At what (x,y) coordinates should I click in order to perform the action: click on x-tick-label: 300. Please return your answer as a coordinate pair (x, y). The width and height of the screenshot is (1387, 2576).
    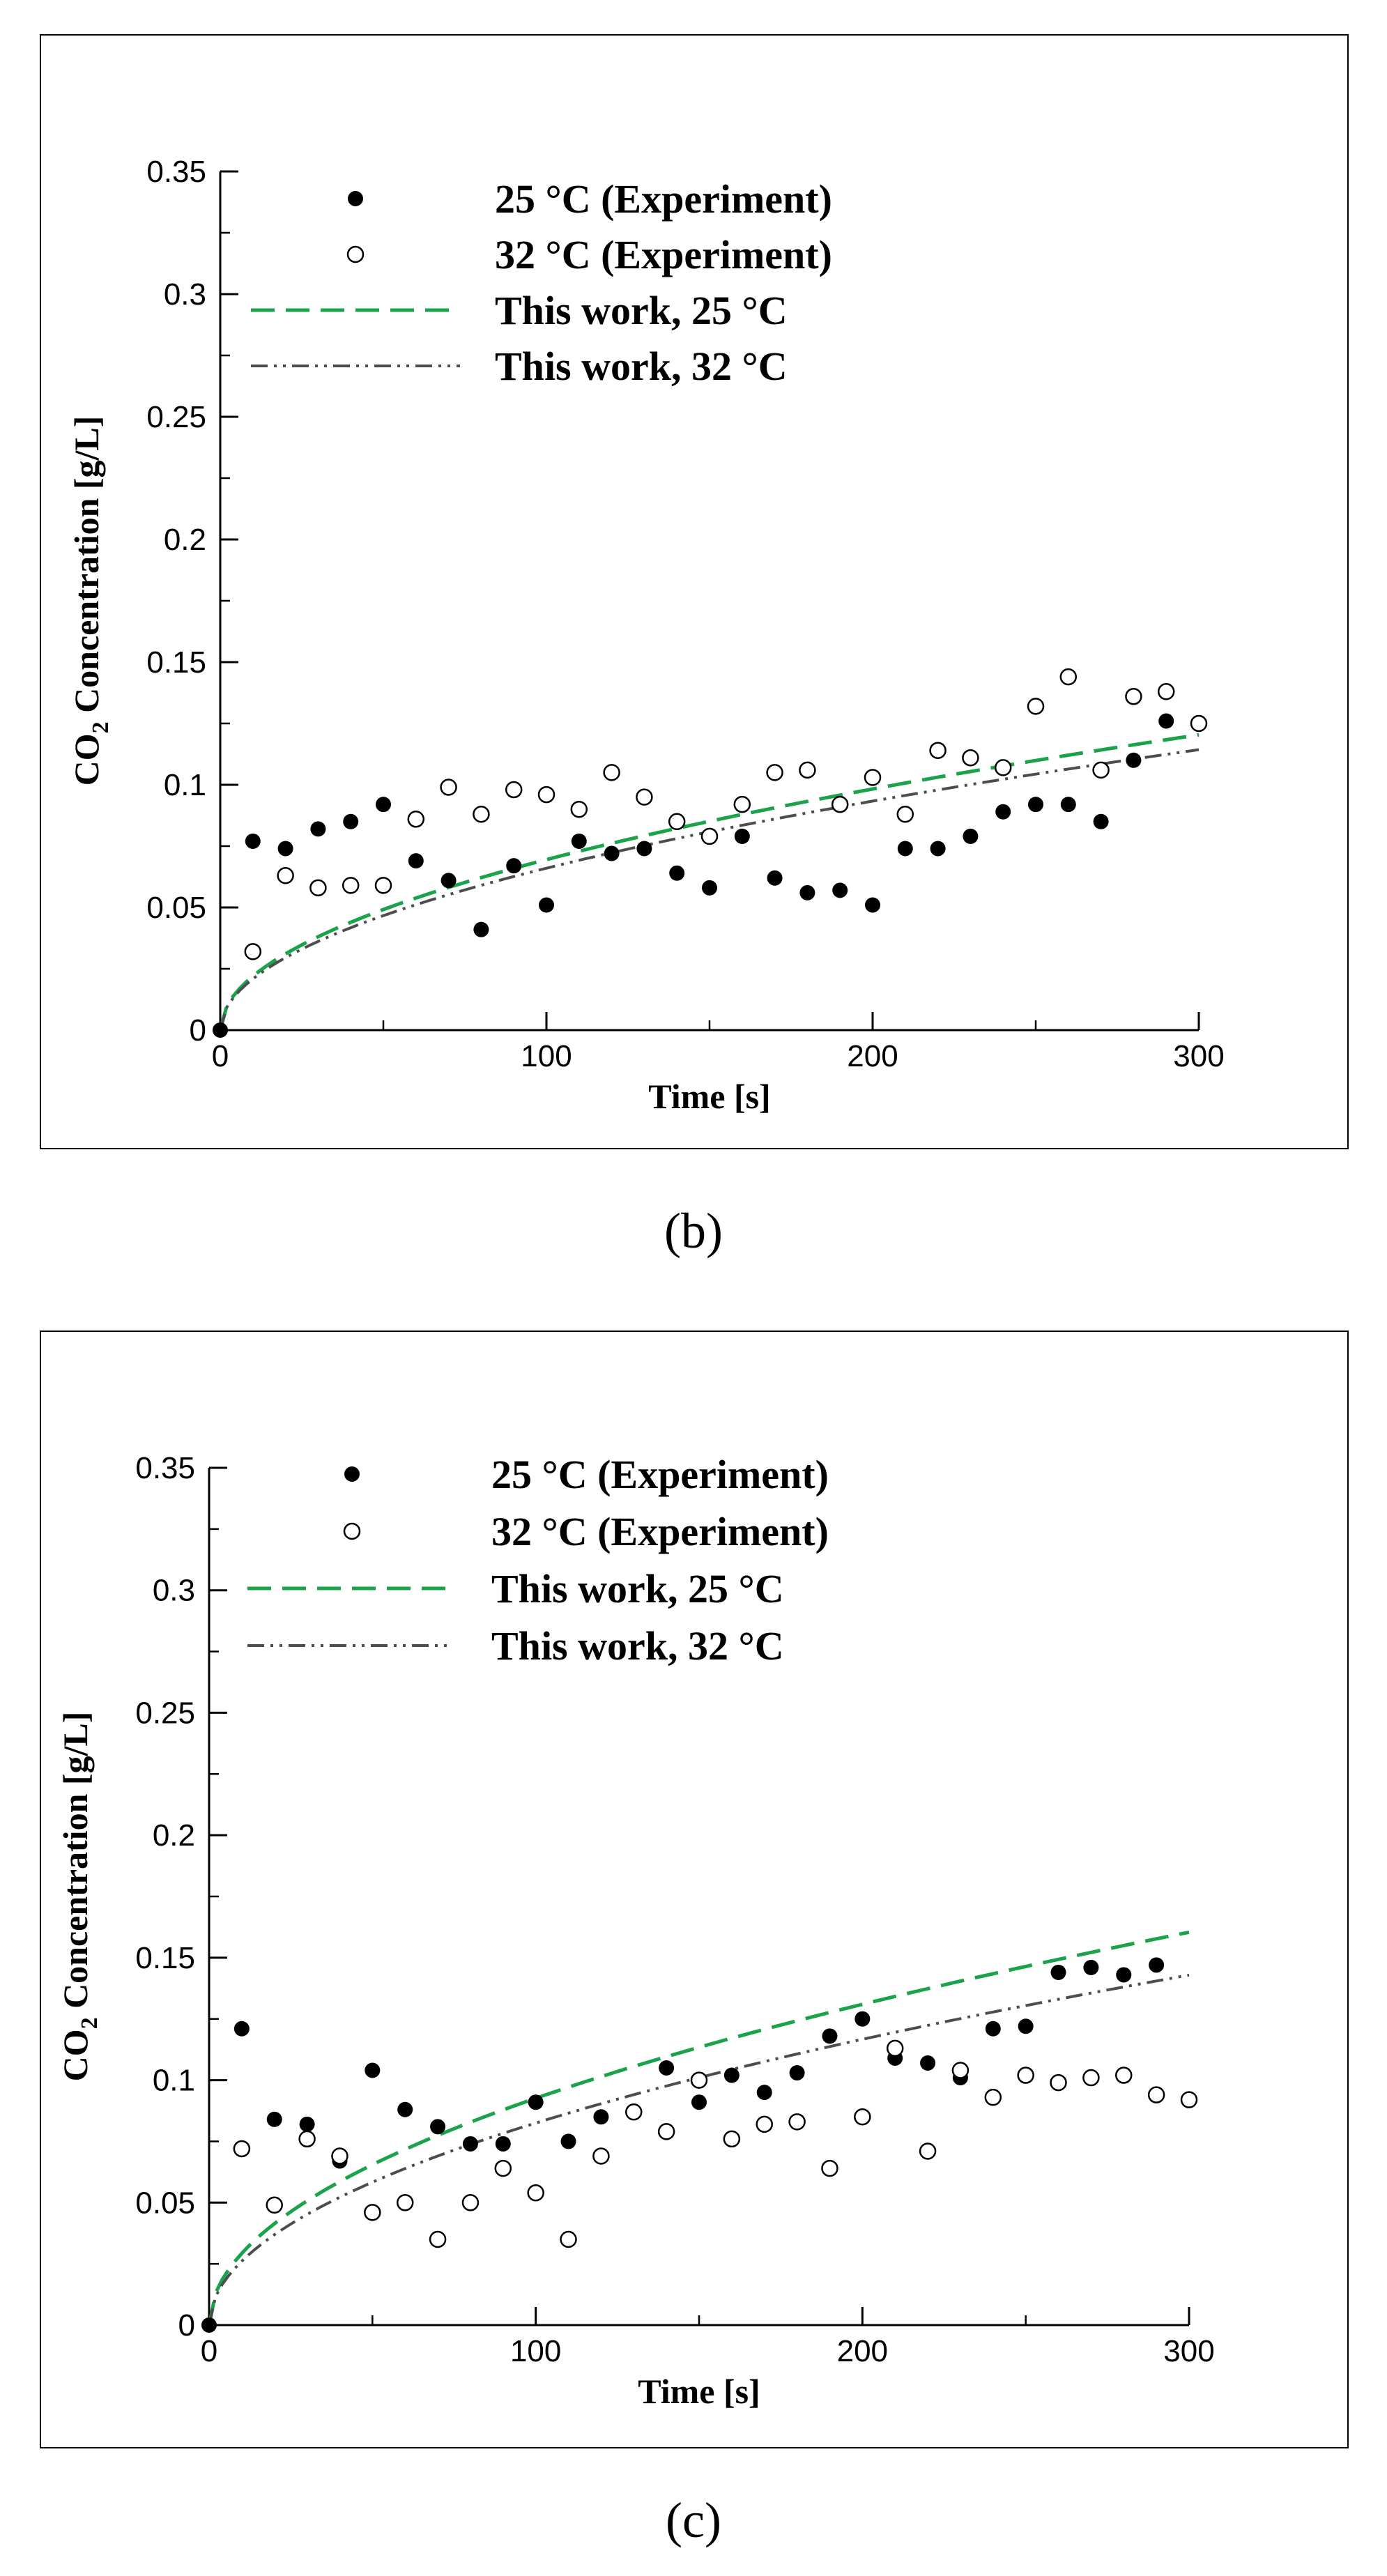
    Looking at the image, I should click on (1188, 2351).